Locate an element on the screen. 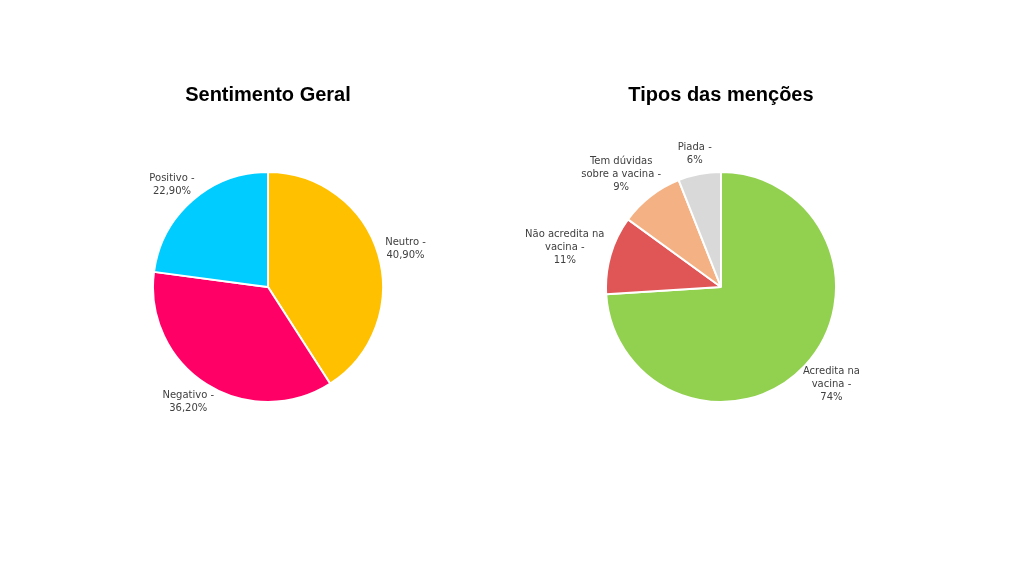 The image size is (1024, 576). data-label: 9% is located at coordinates (621, 186).